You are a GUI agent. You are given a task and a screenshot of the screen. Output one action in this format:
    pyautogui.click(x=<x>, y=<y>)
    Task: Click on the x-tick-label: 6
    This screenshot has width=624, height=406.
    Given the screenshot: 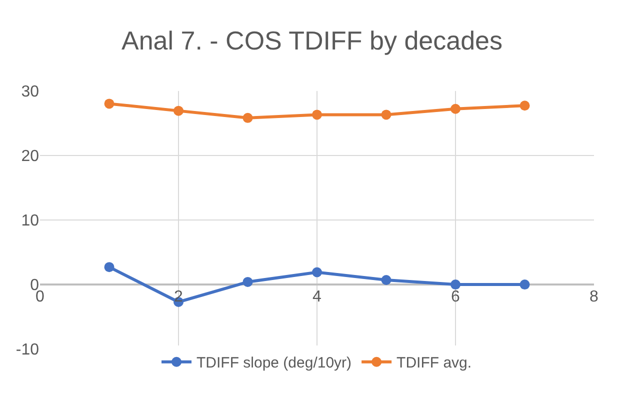 What is the action you would take?
    pyautogui.click(x=455, y=297)
    